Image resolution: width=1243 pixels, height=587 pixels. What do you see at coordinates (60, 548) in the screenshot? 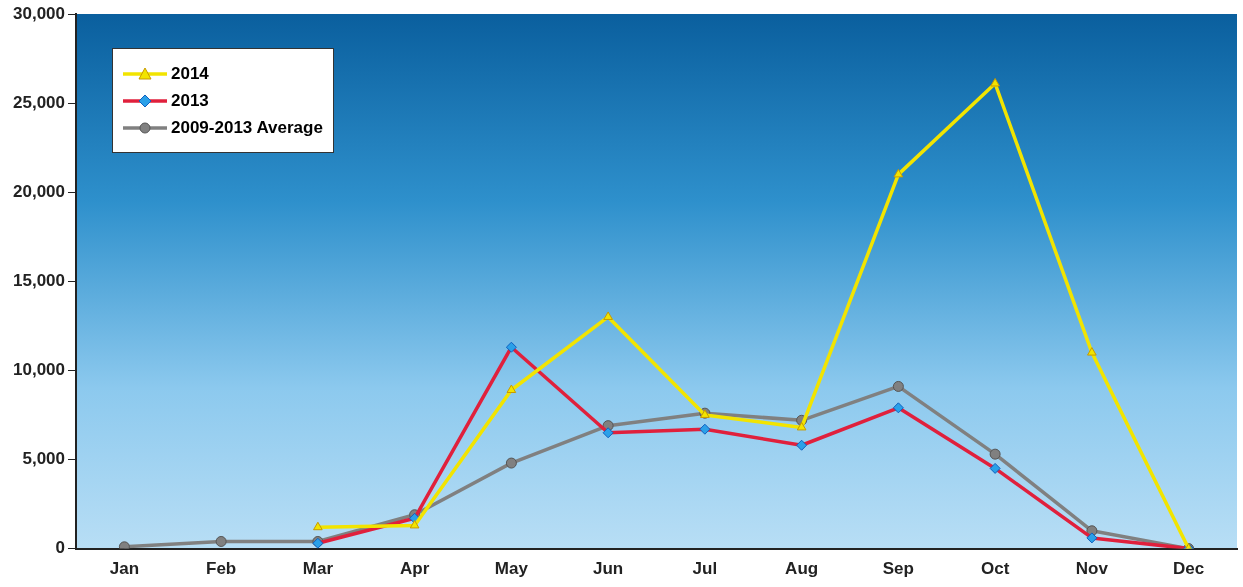
I see `y-tick-label: 0` at bounding box center [60, 548].